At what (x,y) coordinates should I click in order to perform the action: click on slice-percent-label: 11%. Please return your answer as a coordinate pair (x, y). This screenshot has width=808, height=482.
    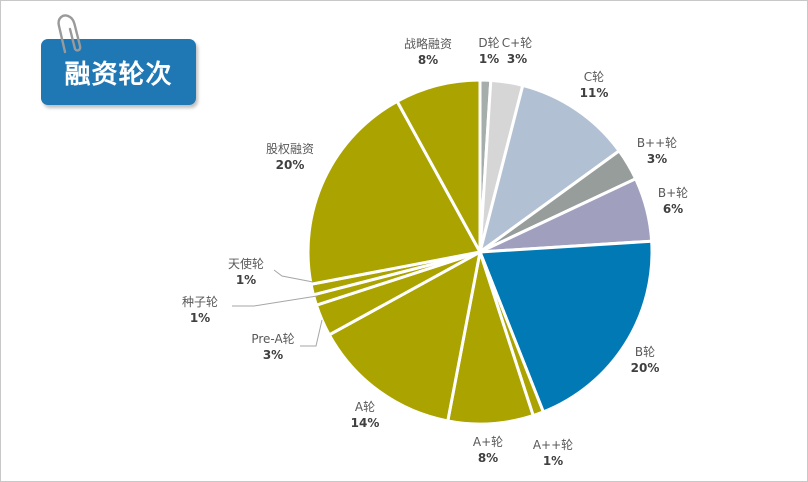
    Looking at the image, I should click on (594, 93).